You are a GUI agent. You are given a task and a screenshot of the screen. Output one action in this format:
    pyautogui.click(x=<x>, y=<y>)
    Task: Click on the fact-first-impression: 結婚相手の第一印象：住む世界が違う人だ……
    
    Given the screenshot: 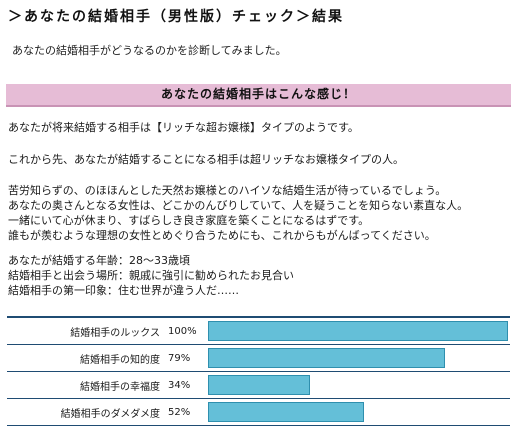 What is the action you would take?
    pyautogui.click(x=123, y=290)
    